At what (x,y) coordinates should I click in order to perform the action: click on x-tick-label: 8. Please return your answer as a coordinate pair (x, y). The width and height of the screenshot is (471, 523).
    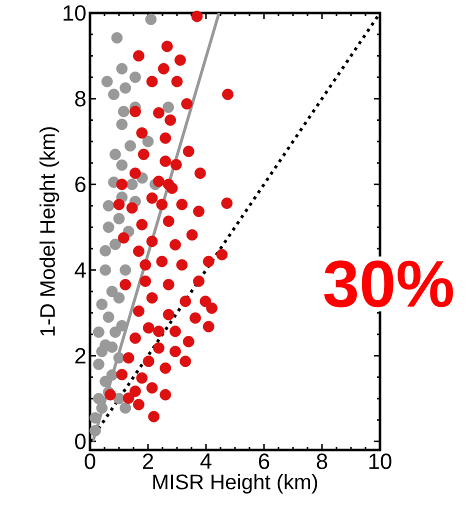
    Looking at the image, I should click on (322, 462).